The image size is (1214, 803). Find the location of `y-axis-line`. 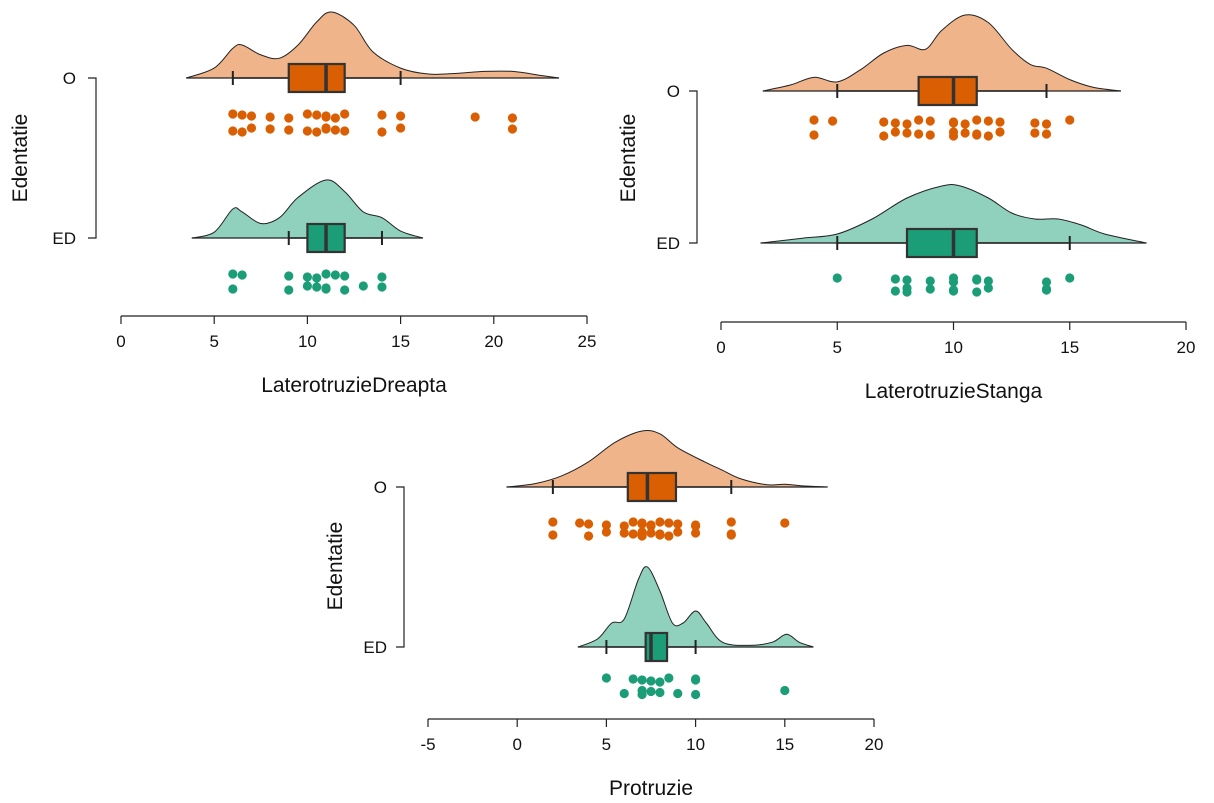

y-axis-line is located at coordinates (693, 167).